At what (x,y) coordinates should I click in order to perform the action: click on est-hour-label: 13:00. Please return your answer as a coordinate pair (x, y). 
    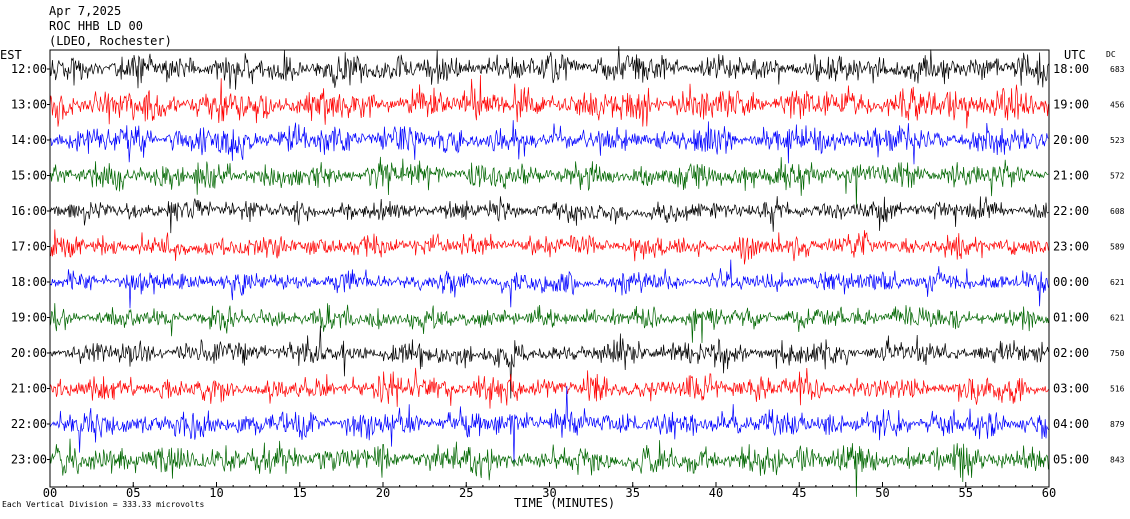
    Looking at the image, I should click on (29, 105).